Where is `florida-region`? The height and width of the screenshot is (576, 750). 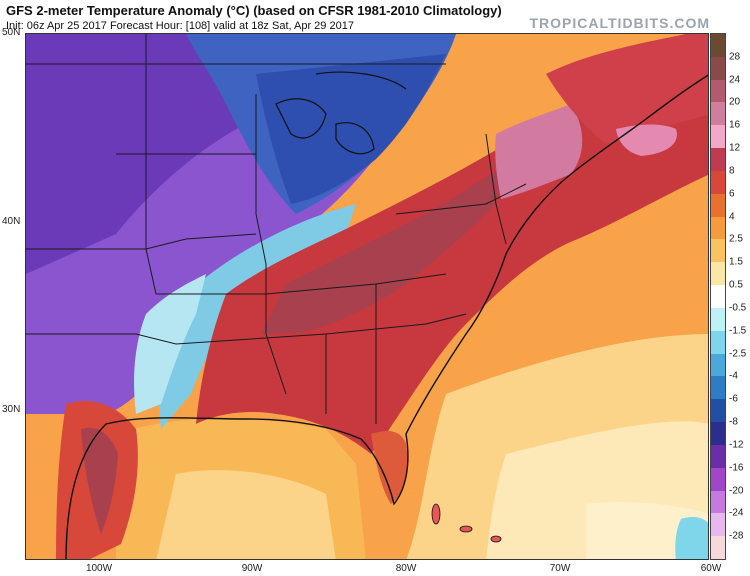 florida-region is located at coordinates (389, 467).